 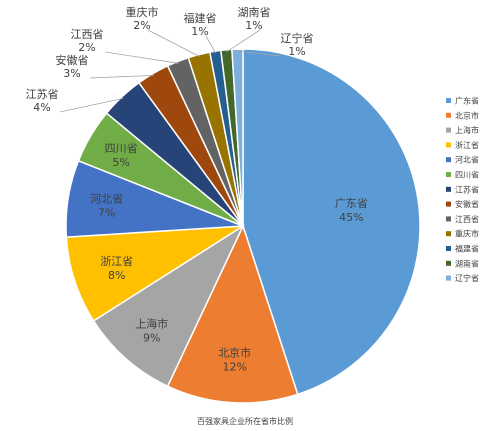 What do you see at coordinates (116, 261) in the screenshot?
I see `slice-name-label: 浙江省` at bounding box center [116, 261].